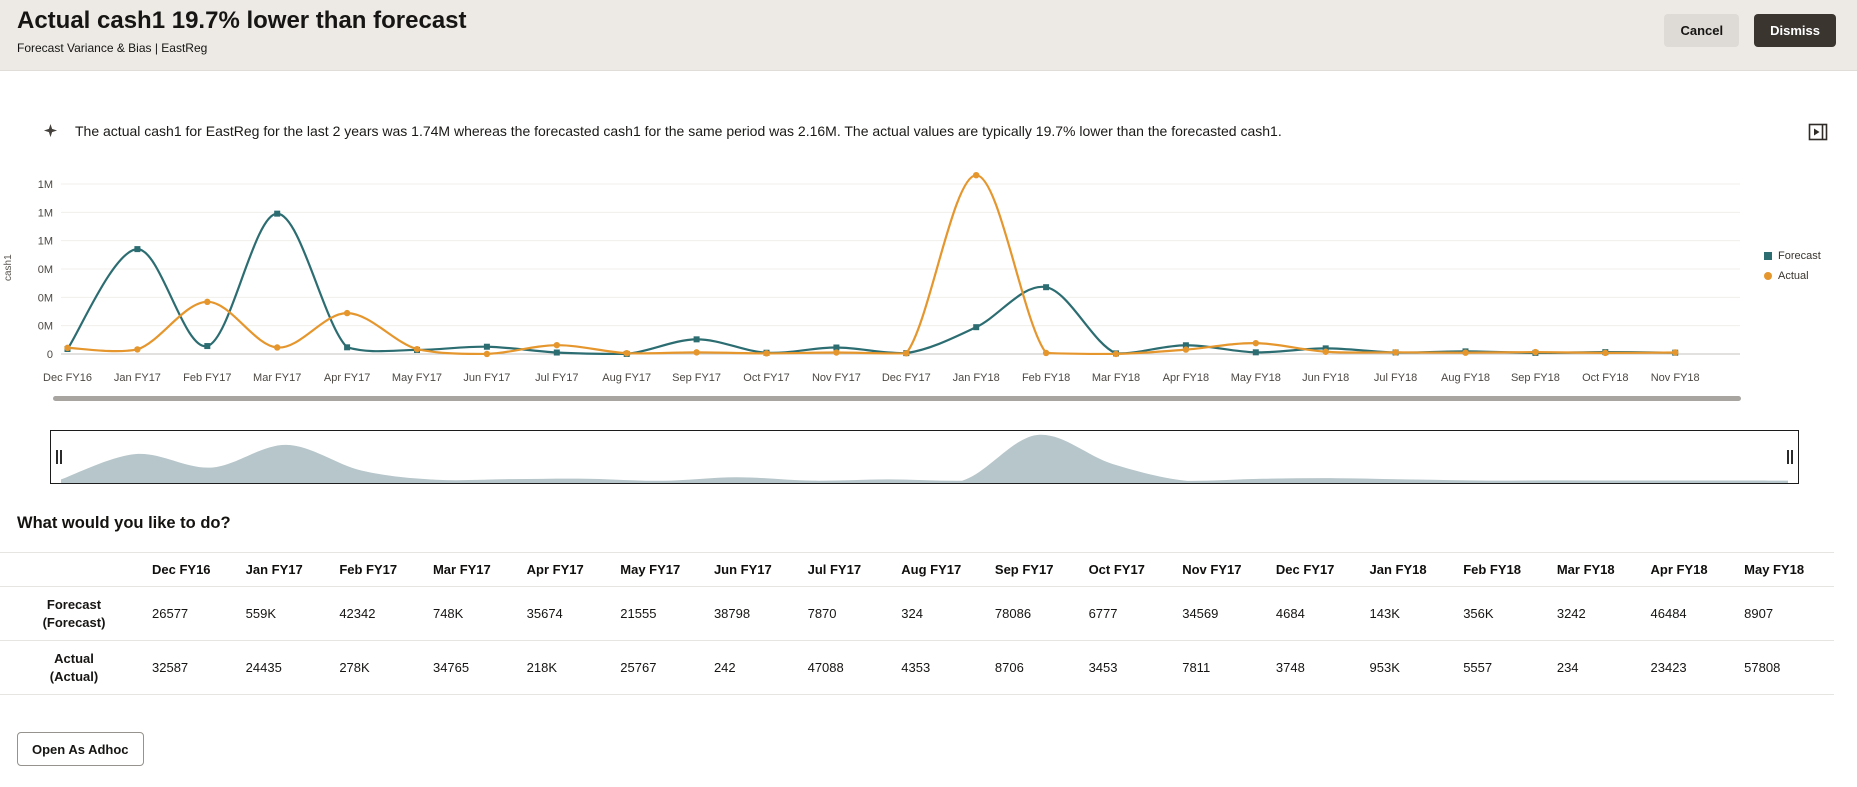 This screenshot has width=1857, height=787. I want to click on table-cell: 57808, so click(1787, 668).